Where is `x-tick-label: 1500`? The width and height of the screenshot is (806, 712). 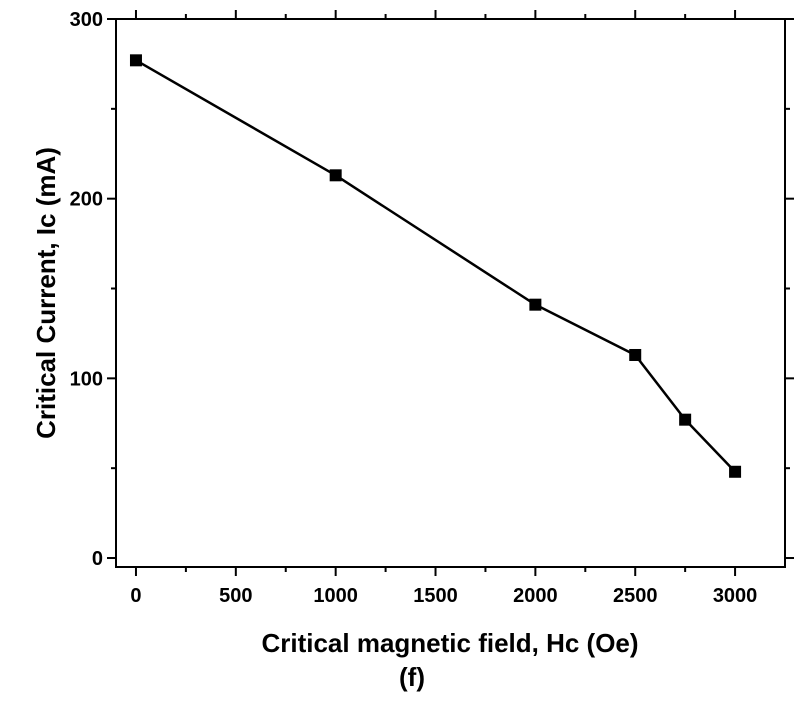
x-tick-label: 1500 is located at coordinates (435, 596).